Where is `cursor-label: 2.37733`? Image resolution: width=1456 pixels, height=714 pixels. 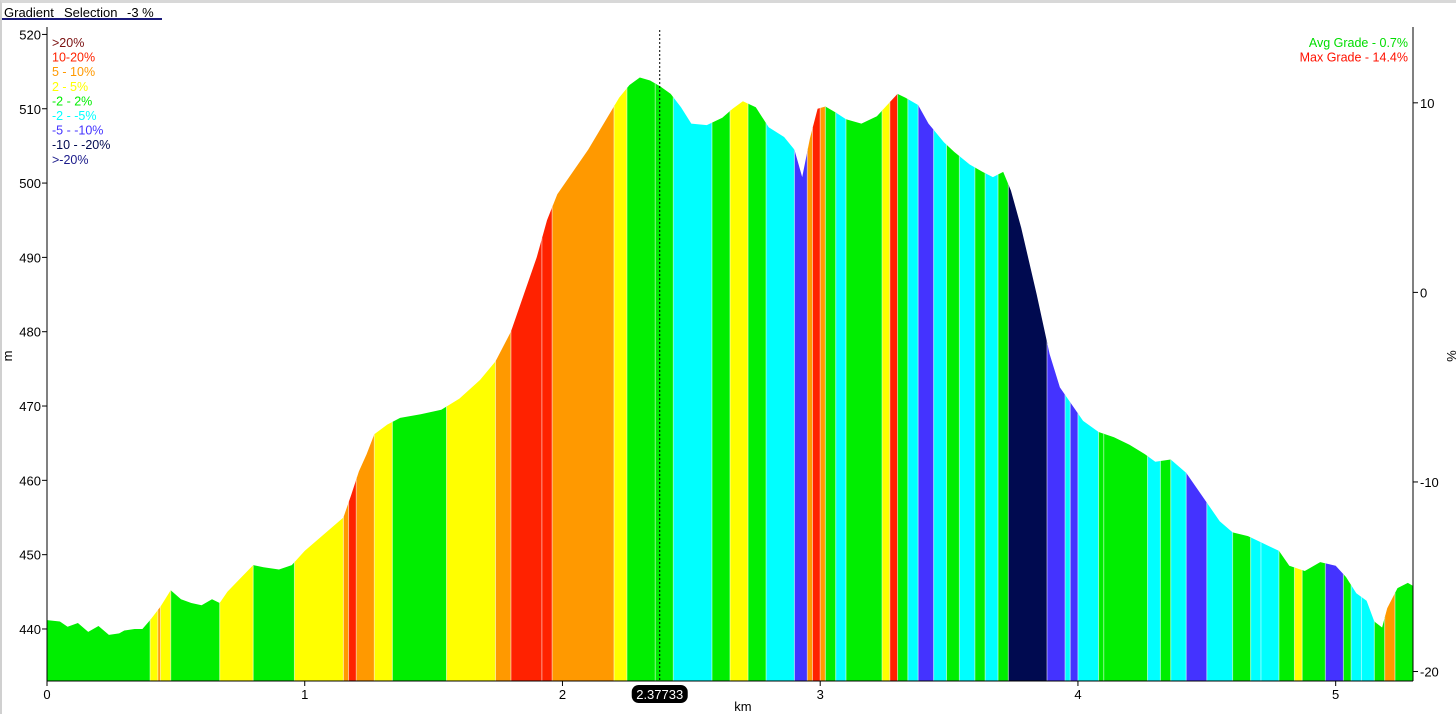
cursor-label: 2.37733 is located at coordinates (659, 694).